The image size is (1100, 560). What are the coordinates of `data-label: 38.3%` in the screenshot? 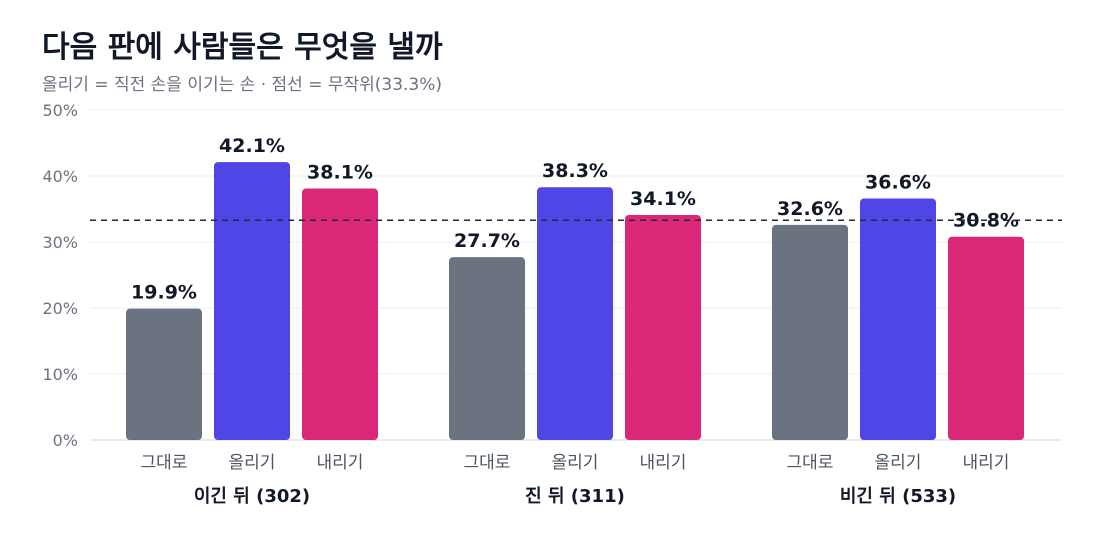 It's located at (575, 171).